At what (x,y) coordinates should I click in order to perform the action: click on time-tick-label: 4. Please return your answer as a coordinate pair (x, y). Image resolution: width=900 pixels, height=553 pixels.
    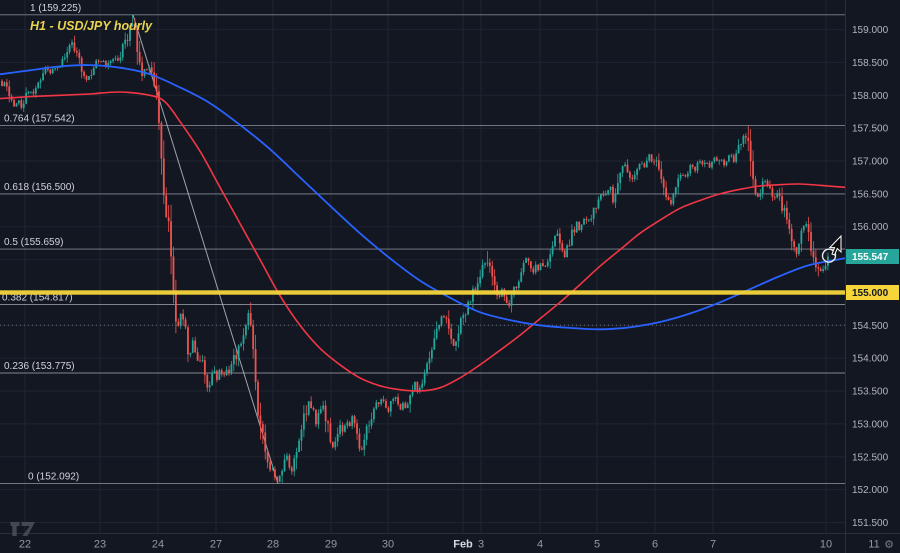
    Looking at the image, I should click on (540, 545).